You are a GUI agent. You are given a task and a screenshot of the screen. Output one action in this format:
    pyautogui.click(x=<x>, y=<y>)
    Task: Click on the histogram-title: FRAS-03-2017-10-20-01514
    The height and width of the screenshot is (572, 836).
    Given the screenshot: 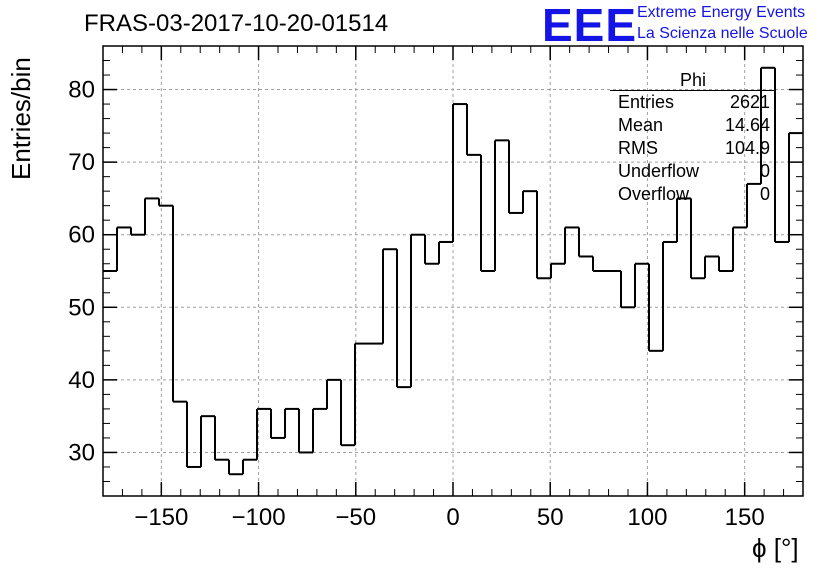 What is the action you would take?
    pyautogui.click(x=236, y=23)
    